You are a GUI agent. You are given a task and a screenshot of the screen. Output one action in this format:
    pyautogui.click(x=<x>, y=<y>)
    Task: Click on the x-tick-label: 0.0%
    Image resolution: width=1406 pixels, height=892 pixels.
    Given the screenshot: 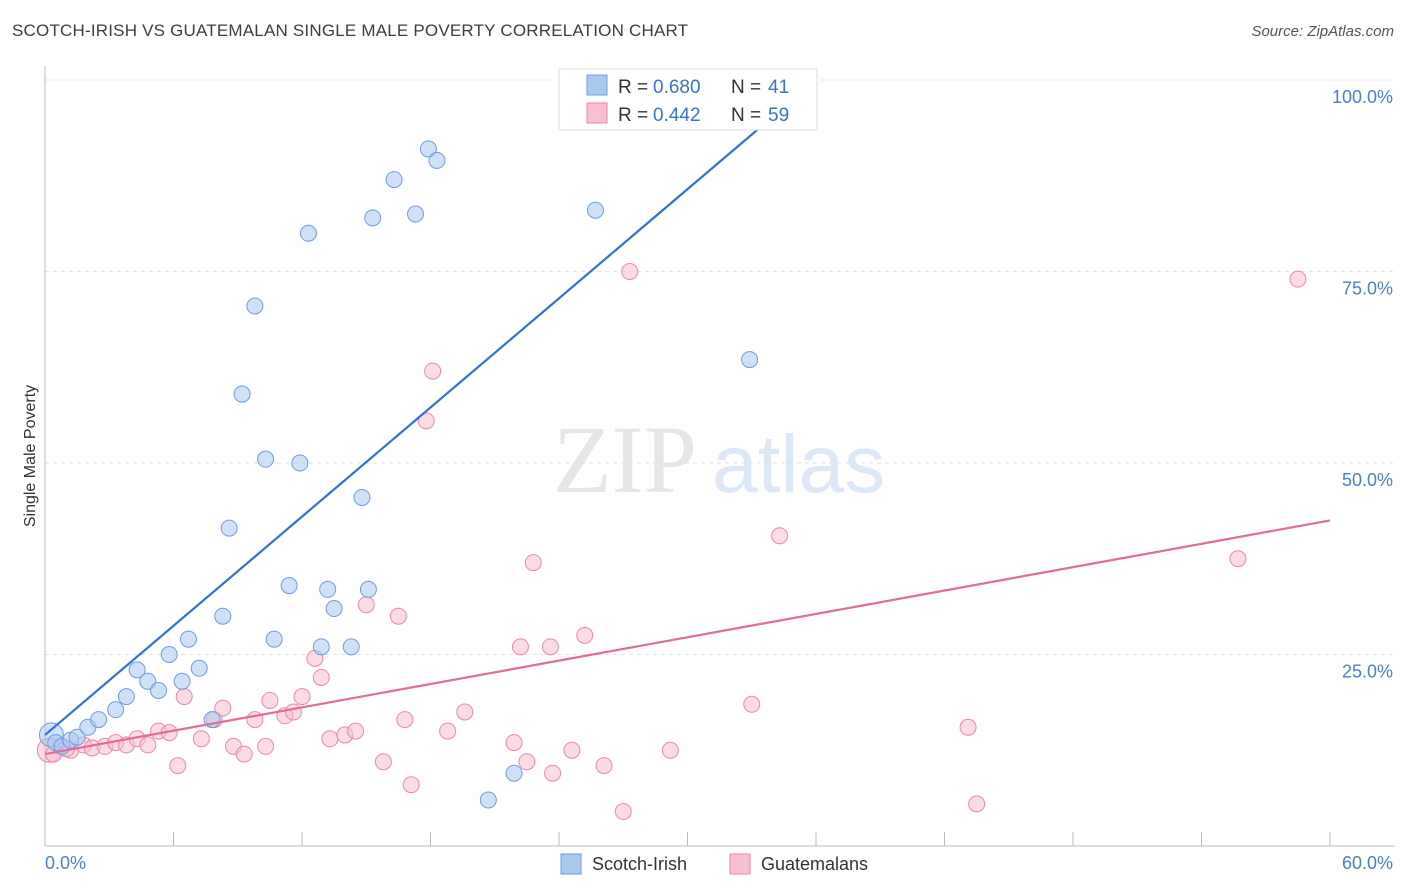 What is the action you would take?
    pyautogui.click(x=65, y=863)
    